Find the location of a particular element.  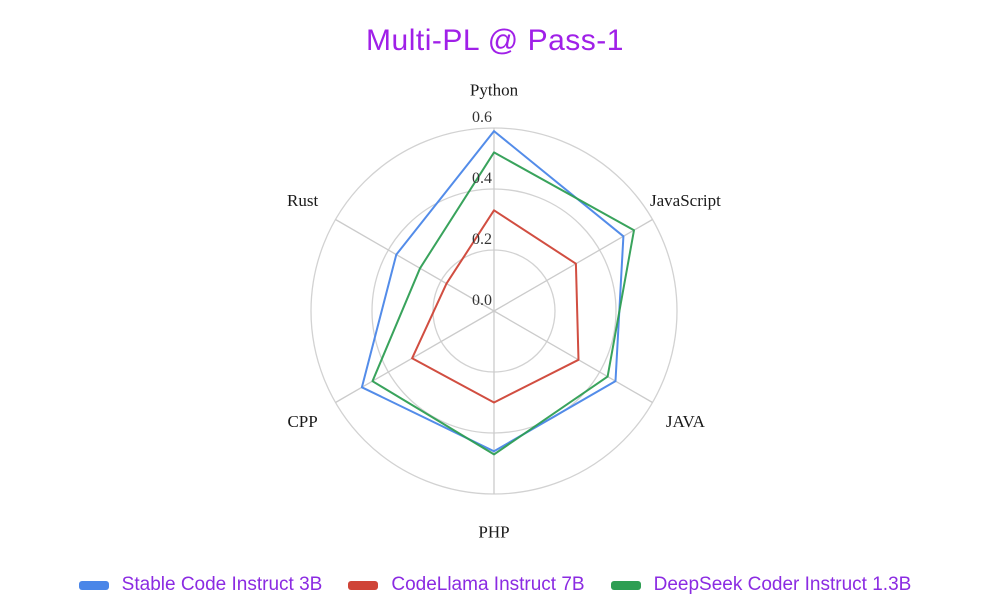

legend-item-1: CodeLlama Instruct 7B is located at coordinates (466, 585).